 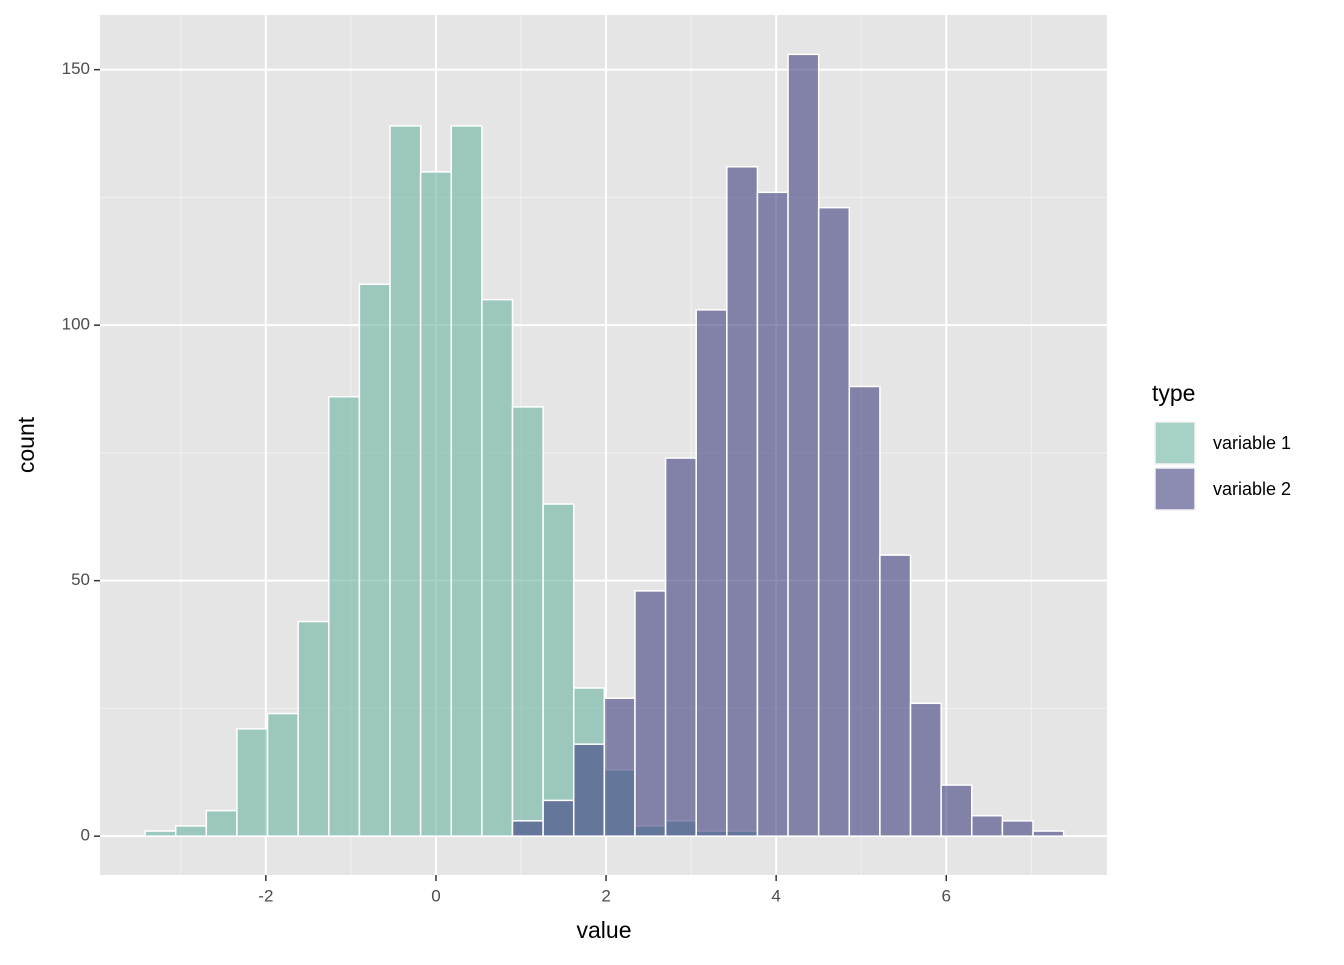 What do you see at coordinates (435, 895) in the screenshot?
I see `x-tick-label: 0` at bounding box center [435, 895].